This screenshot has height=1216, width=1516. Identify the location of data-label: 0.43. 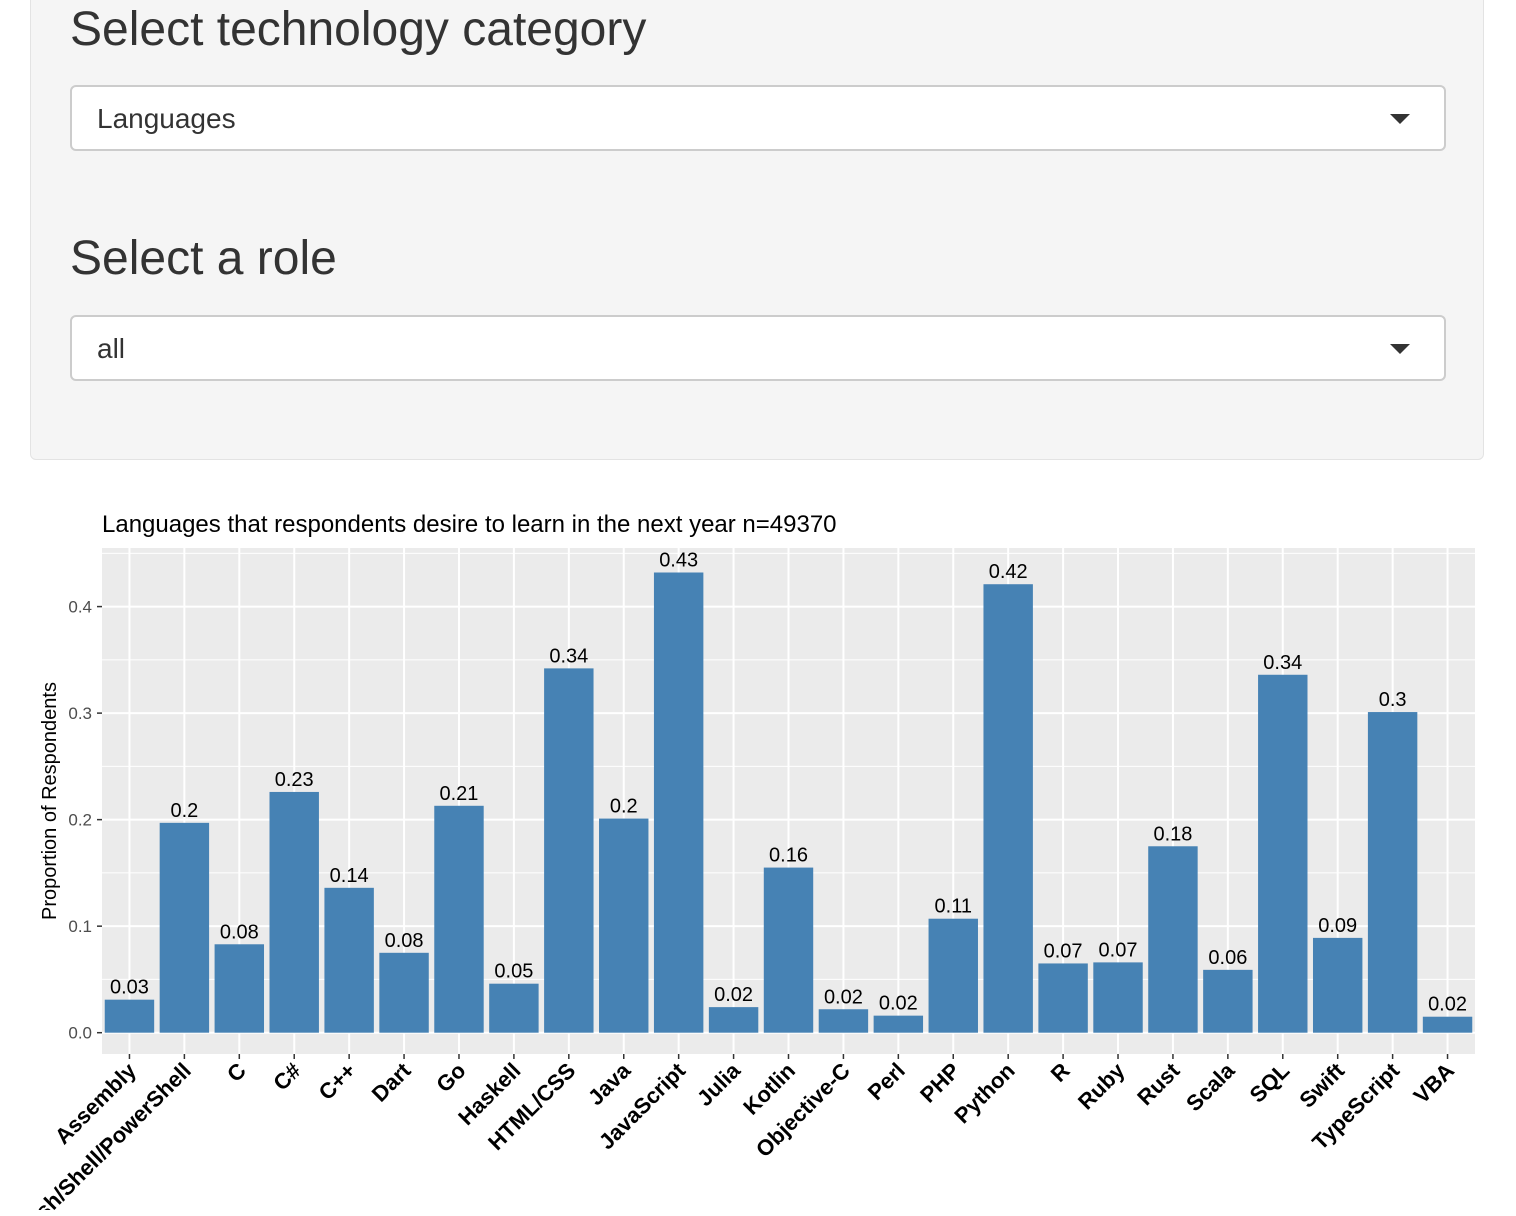
(678, 561).